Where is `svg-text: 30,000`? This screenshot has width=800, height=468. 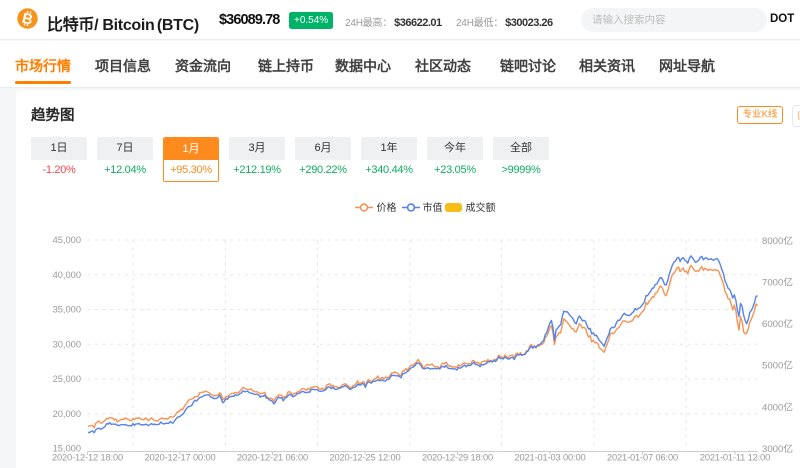
svg-text: 30,000 is located at coordinates (67, 344).